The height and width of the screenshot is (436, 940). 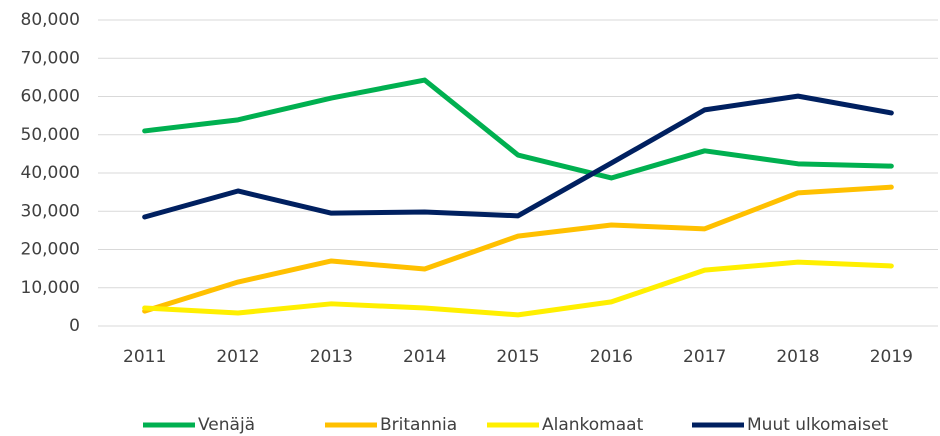 What do you see at coordinates (226, 425) in the screenshot?
I see `legend-label: Venäjä` at bounding box center [226, 425].